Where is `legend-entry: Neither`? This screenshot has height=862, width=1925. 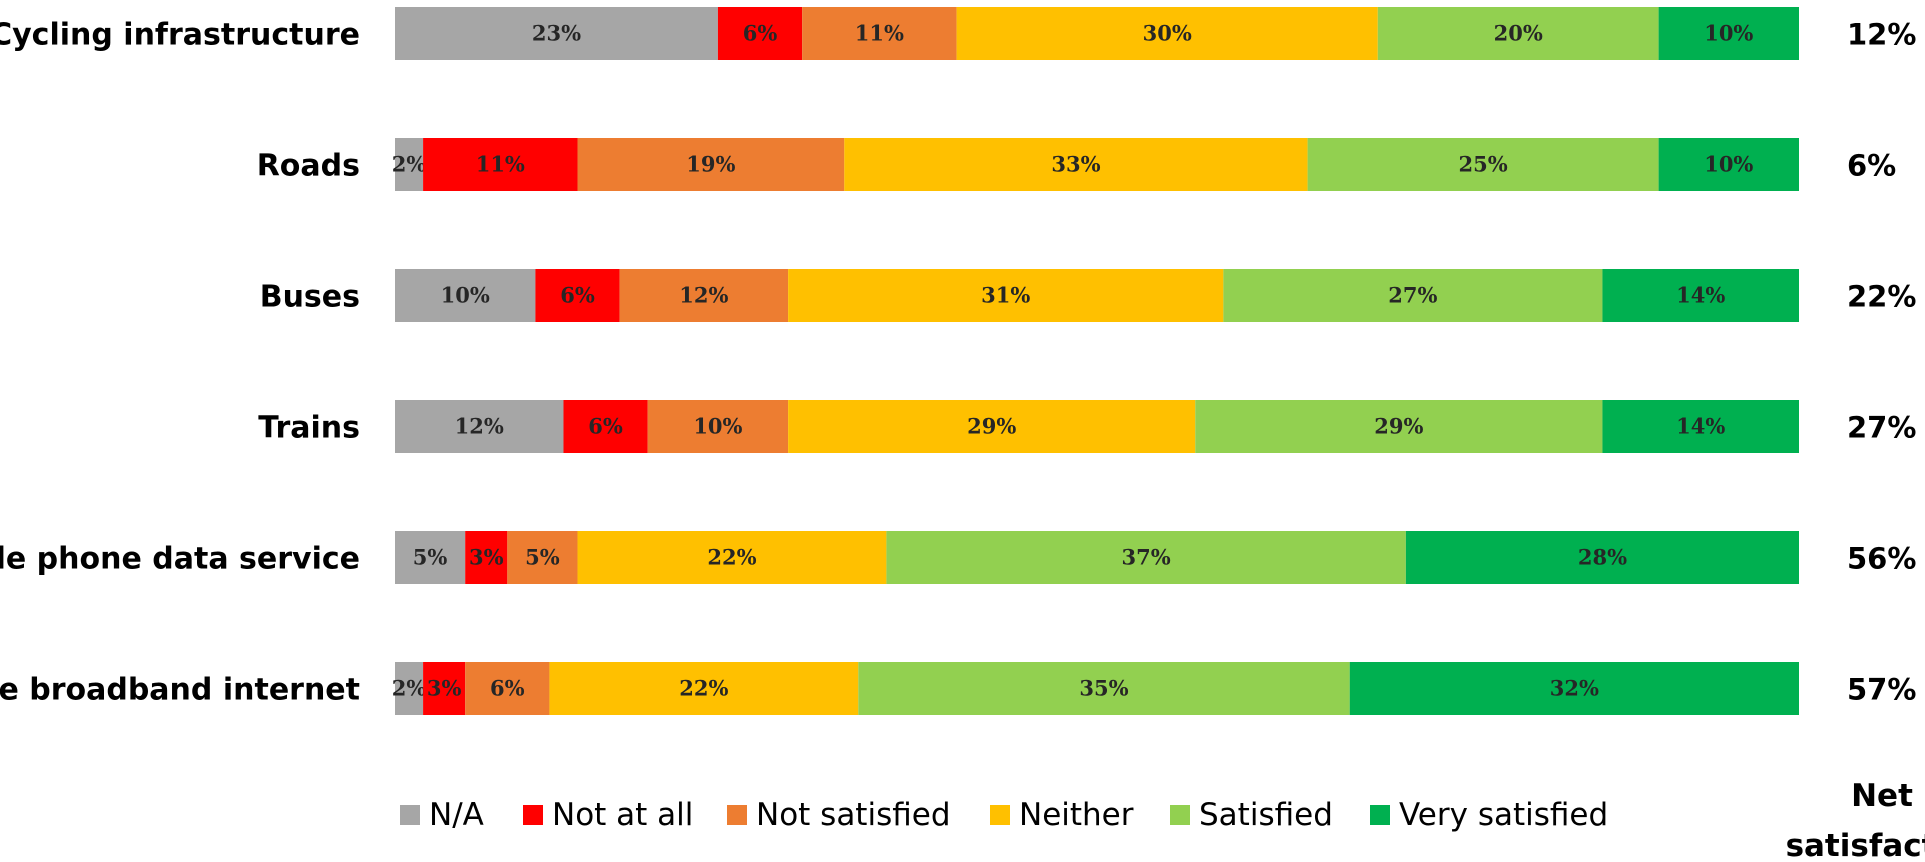 legend-entry: Neither is located at coordinates (1076, 815).